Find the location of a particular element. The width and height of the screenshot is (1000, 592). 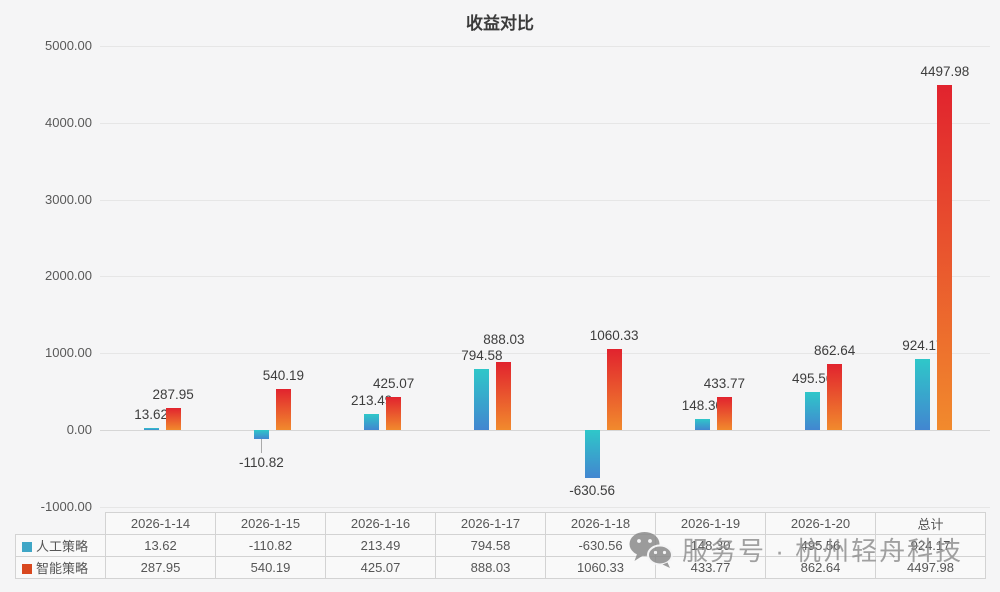

table-value-cell: 1060.33 is located at coordinates (600, 567).